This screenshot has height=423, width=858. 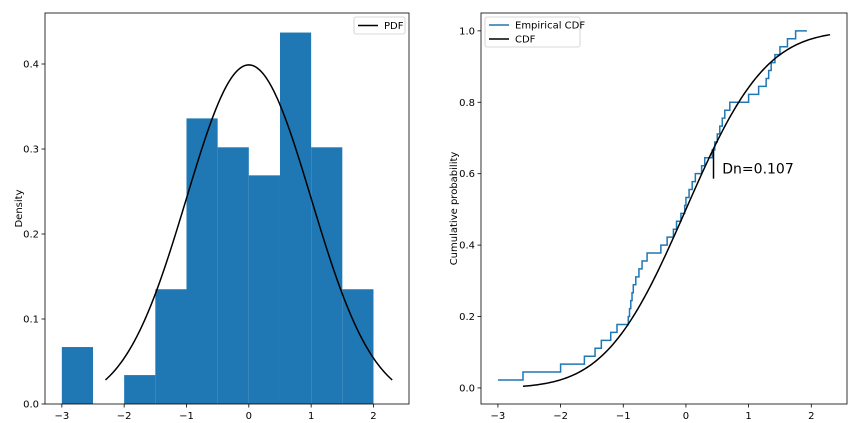 What do you see at coordinates (31, 320) in the screenshot?
I see `histogram-y-tick-label: 0.1` at bounding box center [31, 320].